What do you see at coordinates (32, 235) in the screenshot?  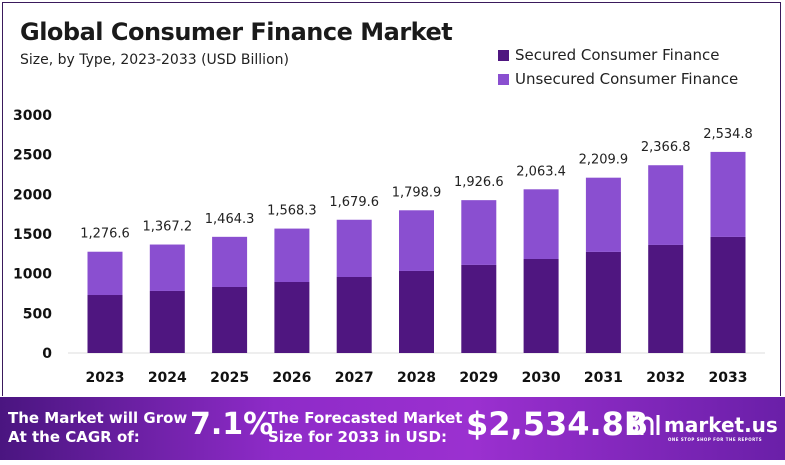 I see `y-tick-label: 1500` at bounding box center [32, 235].